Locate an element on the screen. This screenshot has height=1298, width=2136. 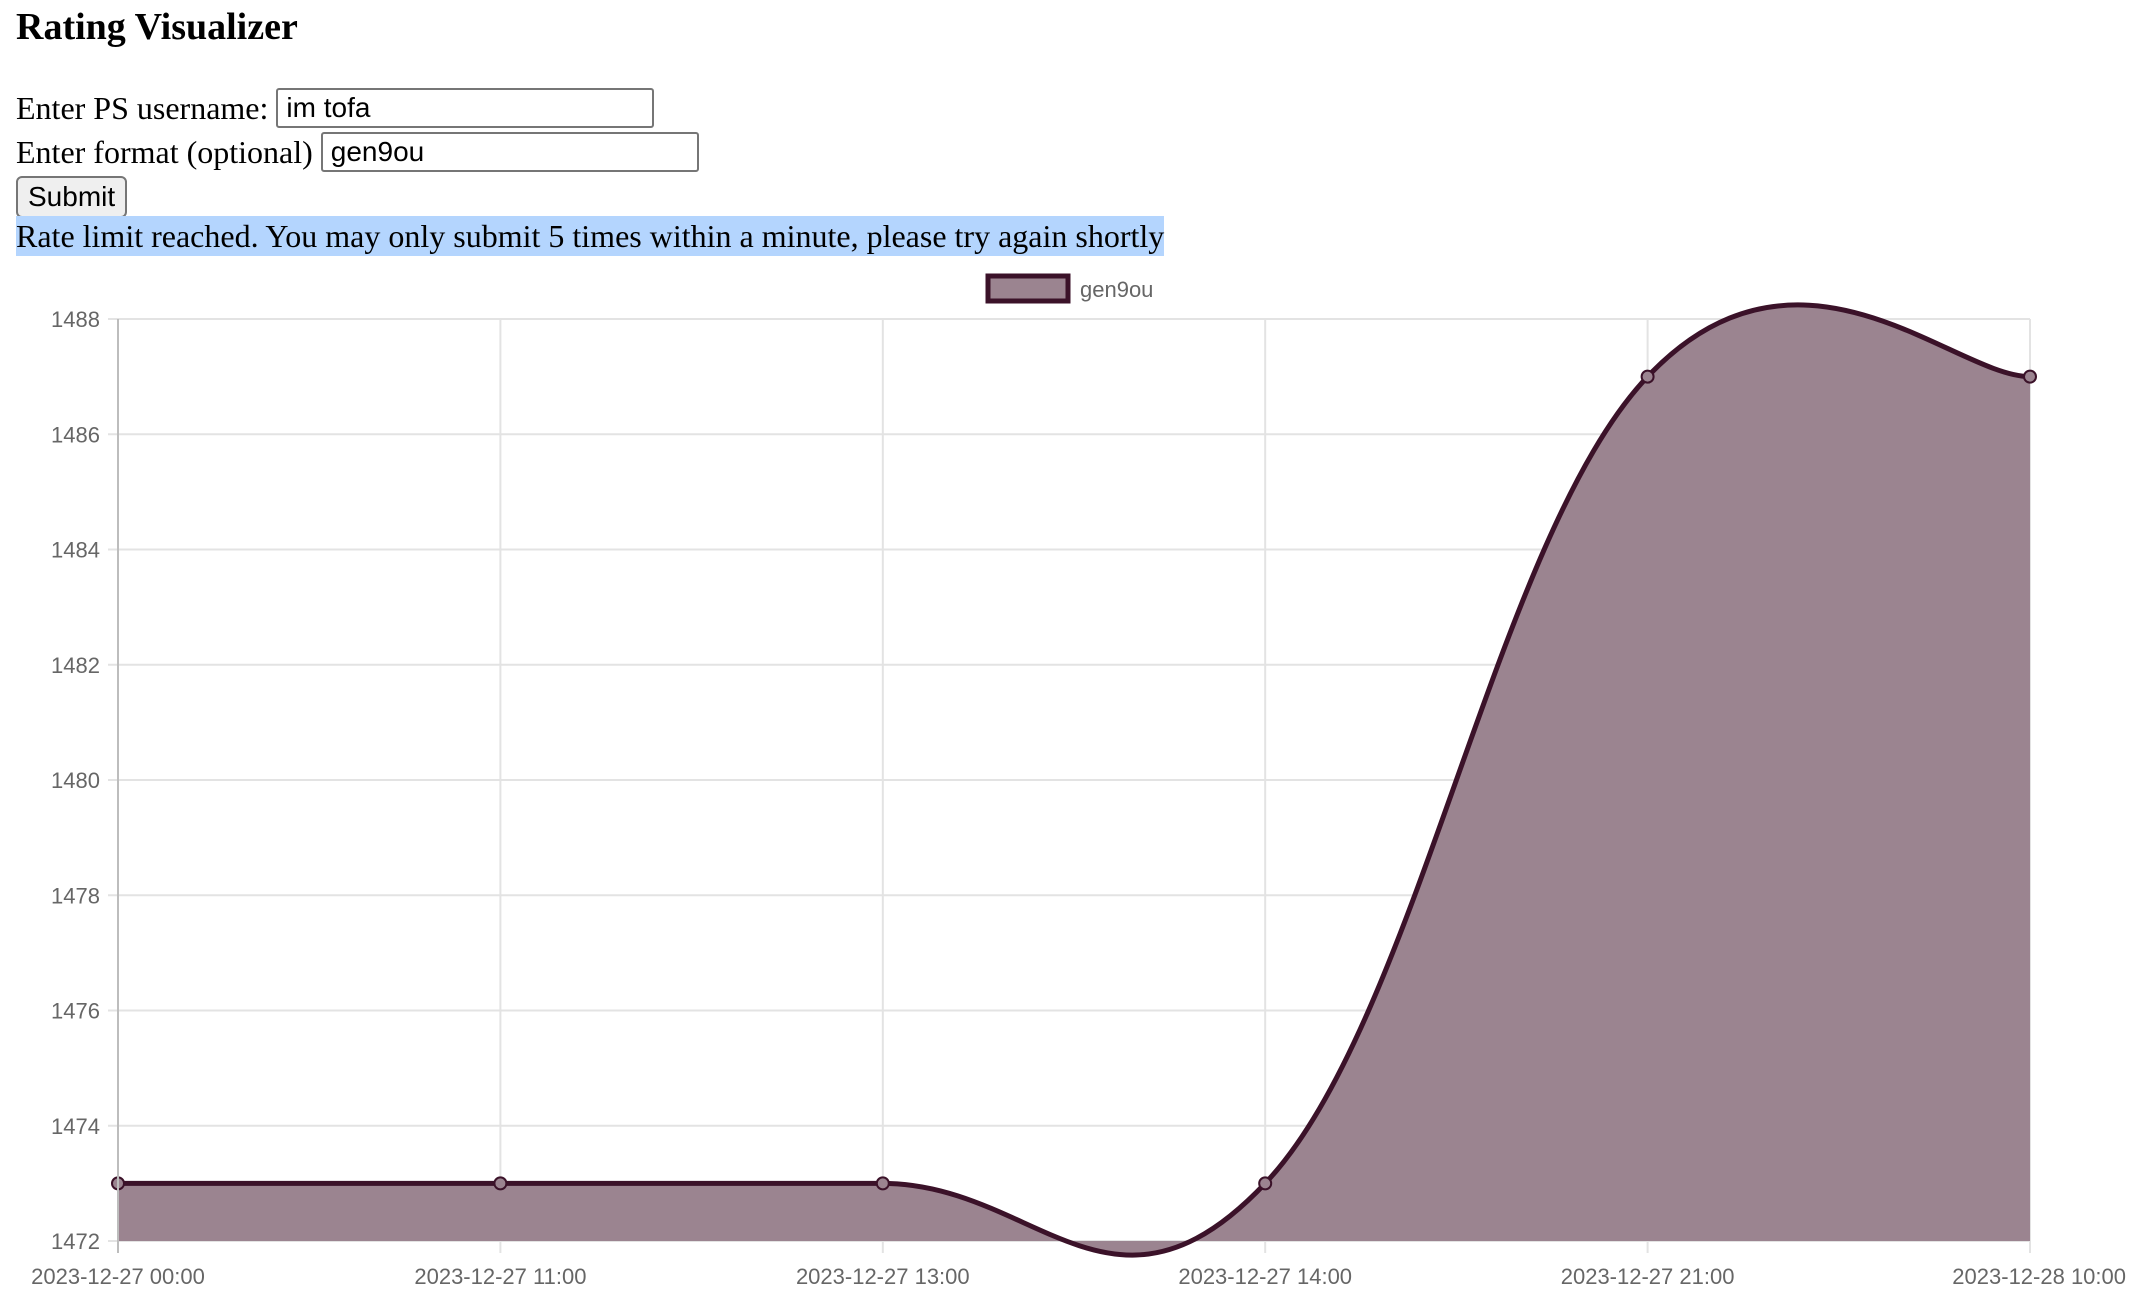
legend-label: gen9ou is located at coordinates (1116, 289).